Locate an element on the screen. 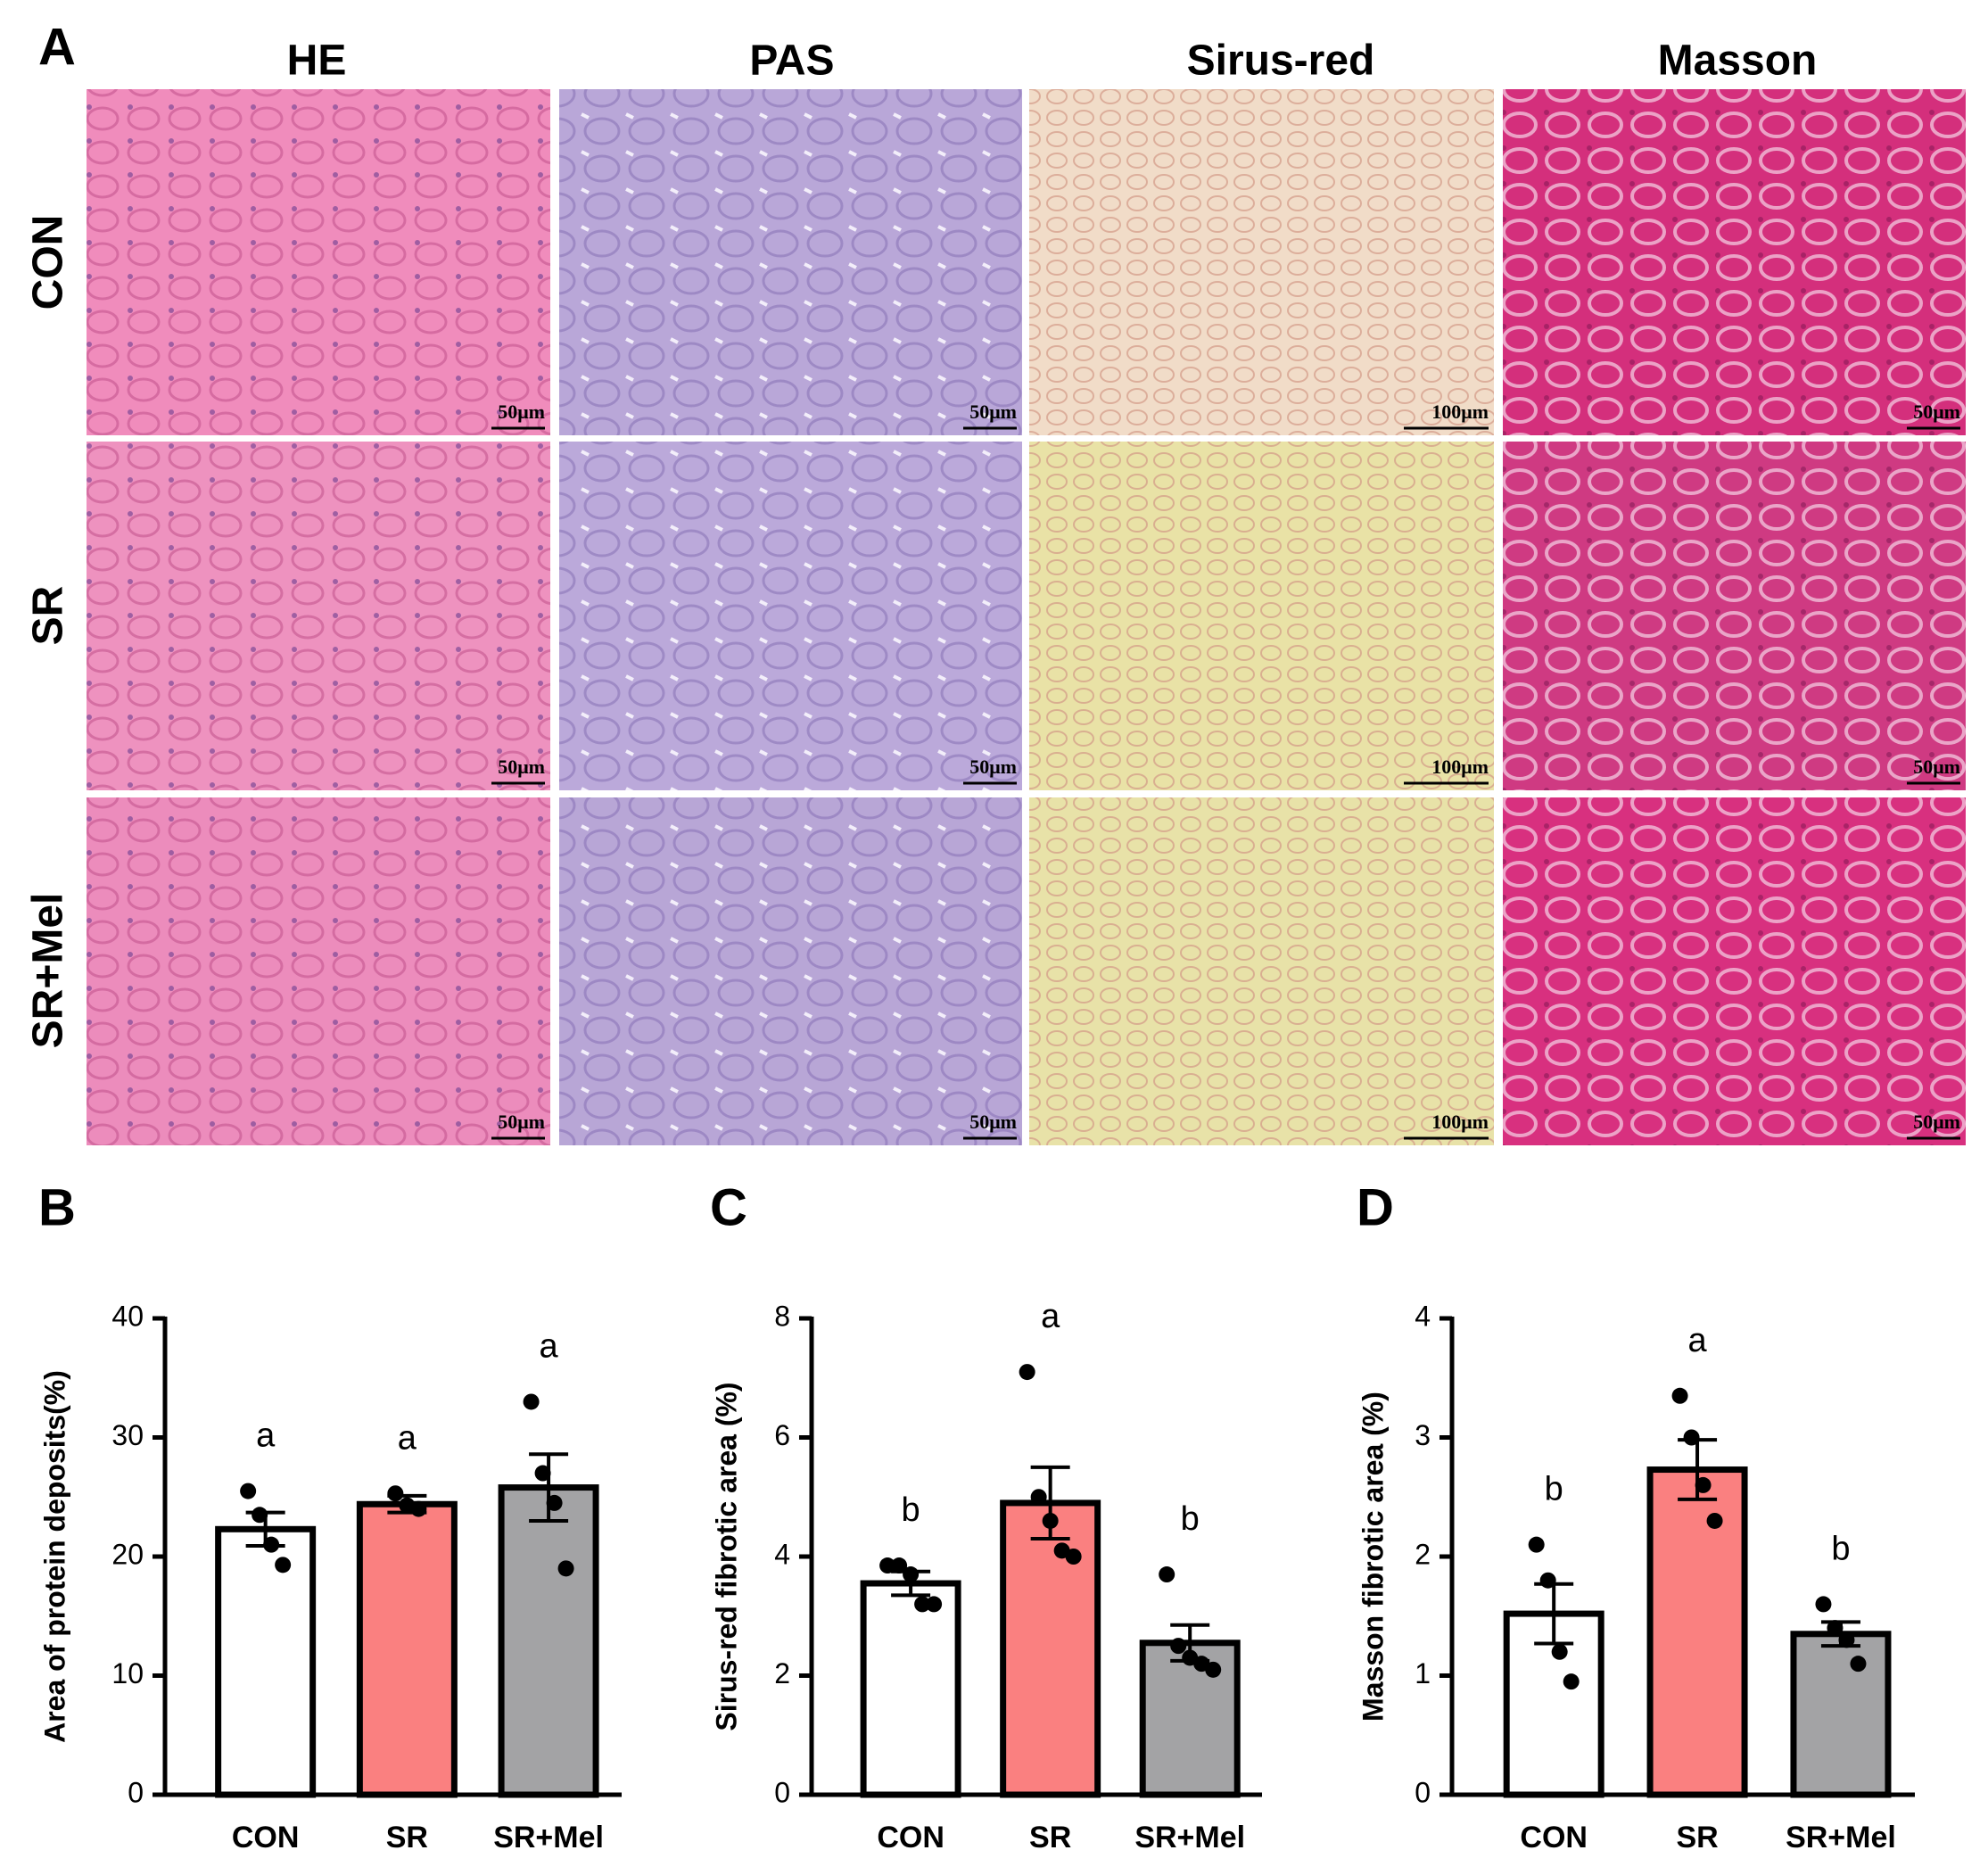  y-tick-label: 1 is located at coordinates (1423, 1673).